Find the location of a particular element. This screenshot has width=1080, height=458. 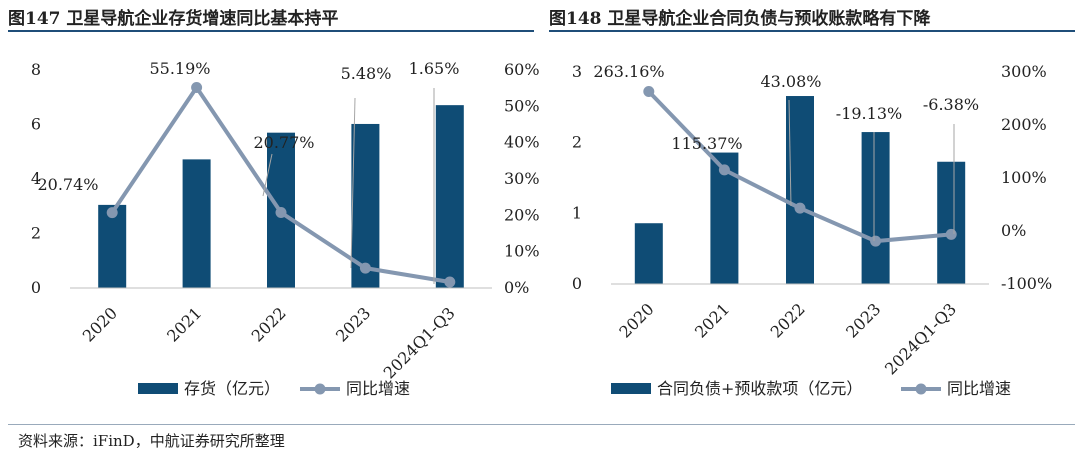

right-axis-tick: -100% is located at coordinates (1026, 283).